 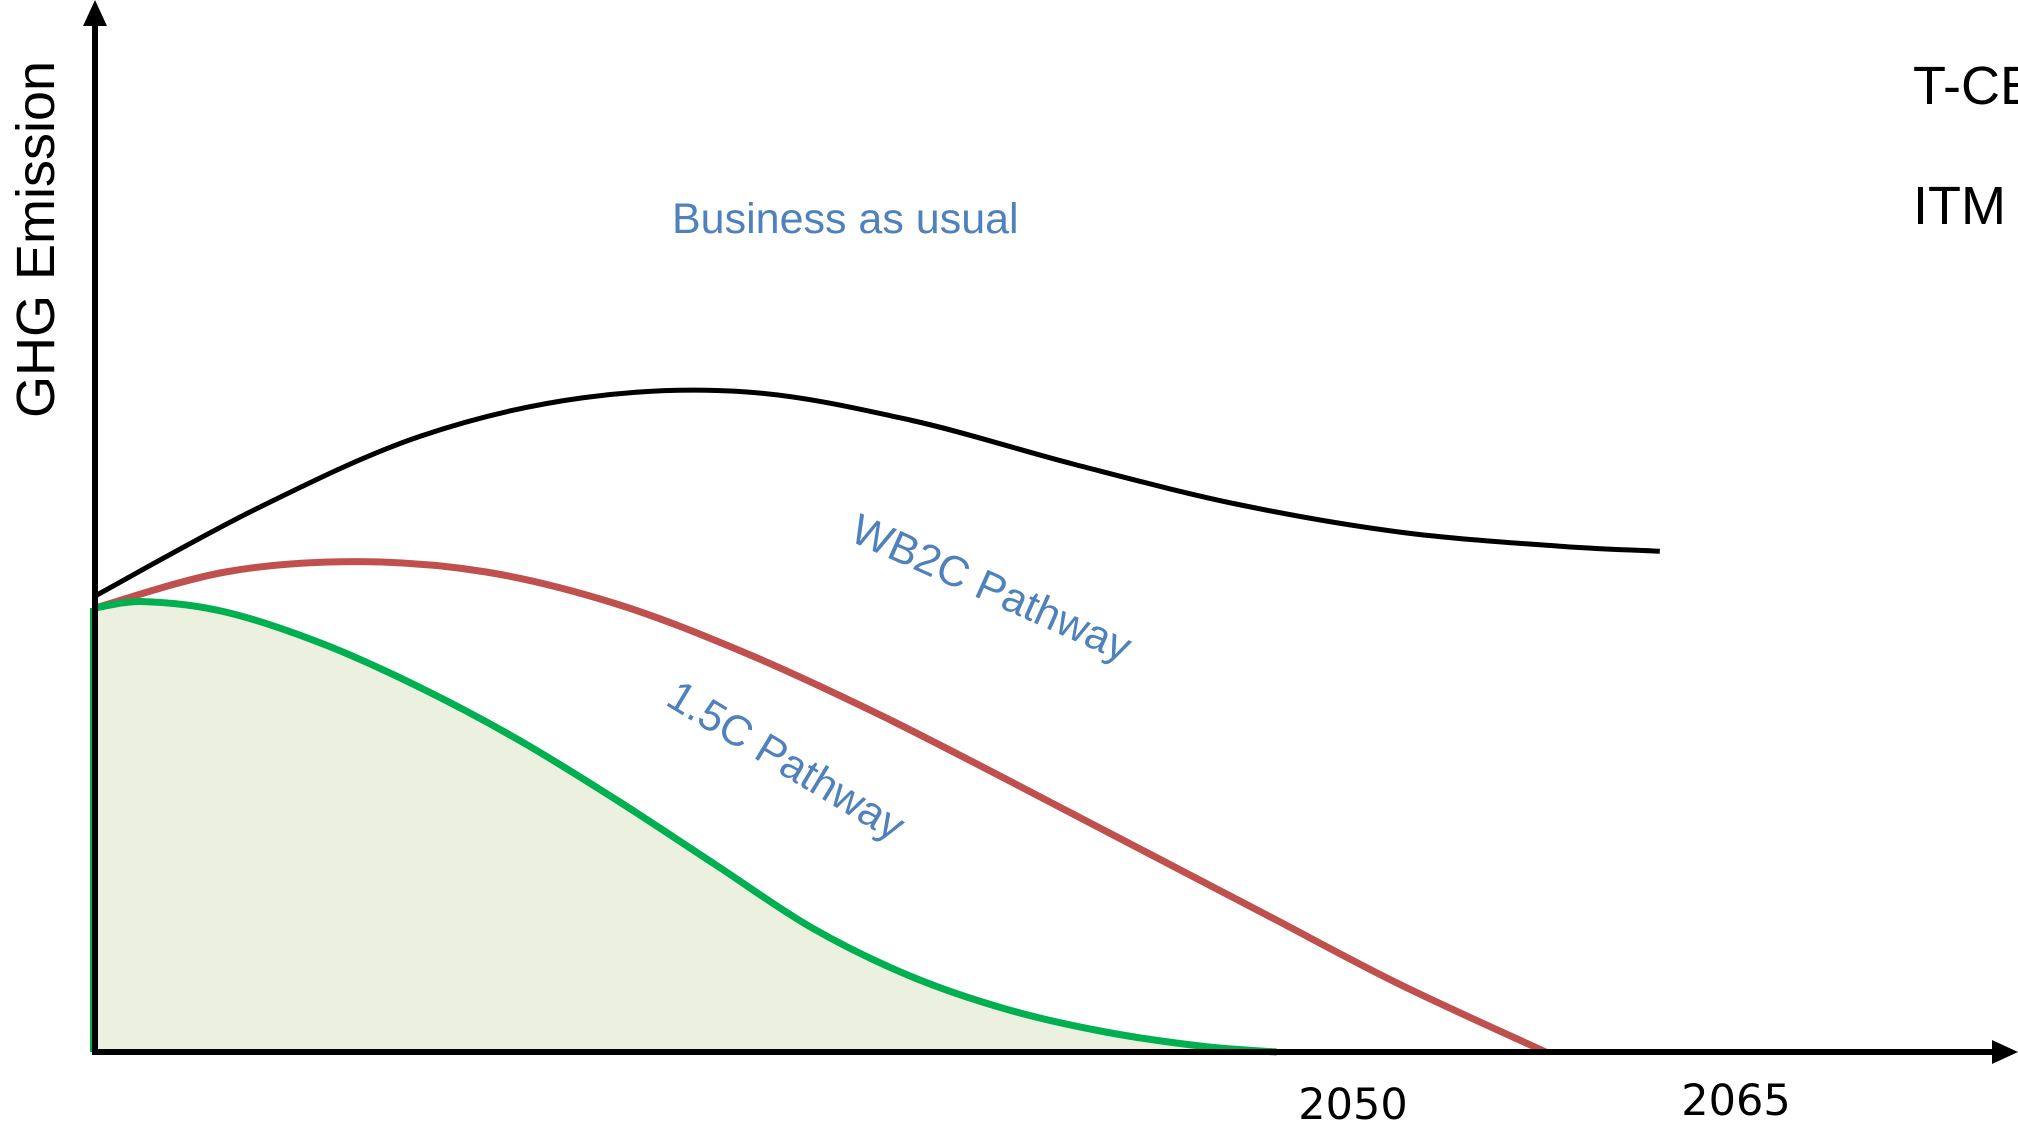 What do you see at coordinates (991, 588) in the screenshot?
I see `series-label-wb2c-pathway: WB2C Pathway` at bounding box center [991, 588].